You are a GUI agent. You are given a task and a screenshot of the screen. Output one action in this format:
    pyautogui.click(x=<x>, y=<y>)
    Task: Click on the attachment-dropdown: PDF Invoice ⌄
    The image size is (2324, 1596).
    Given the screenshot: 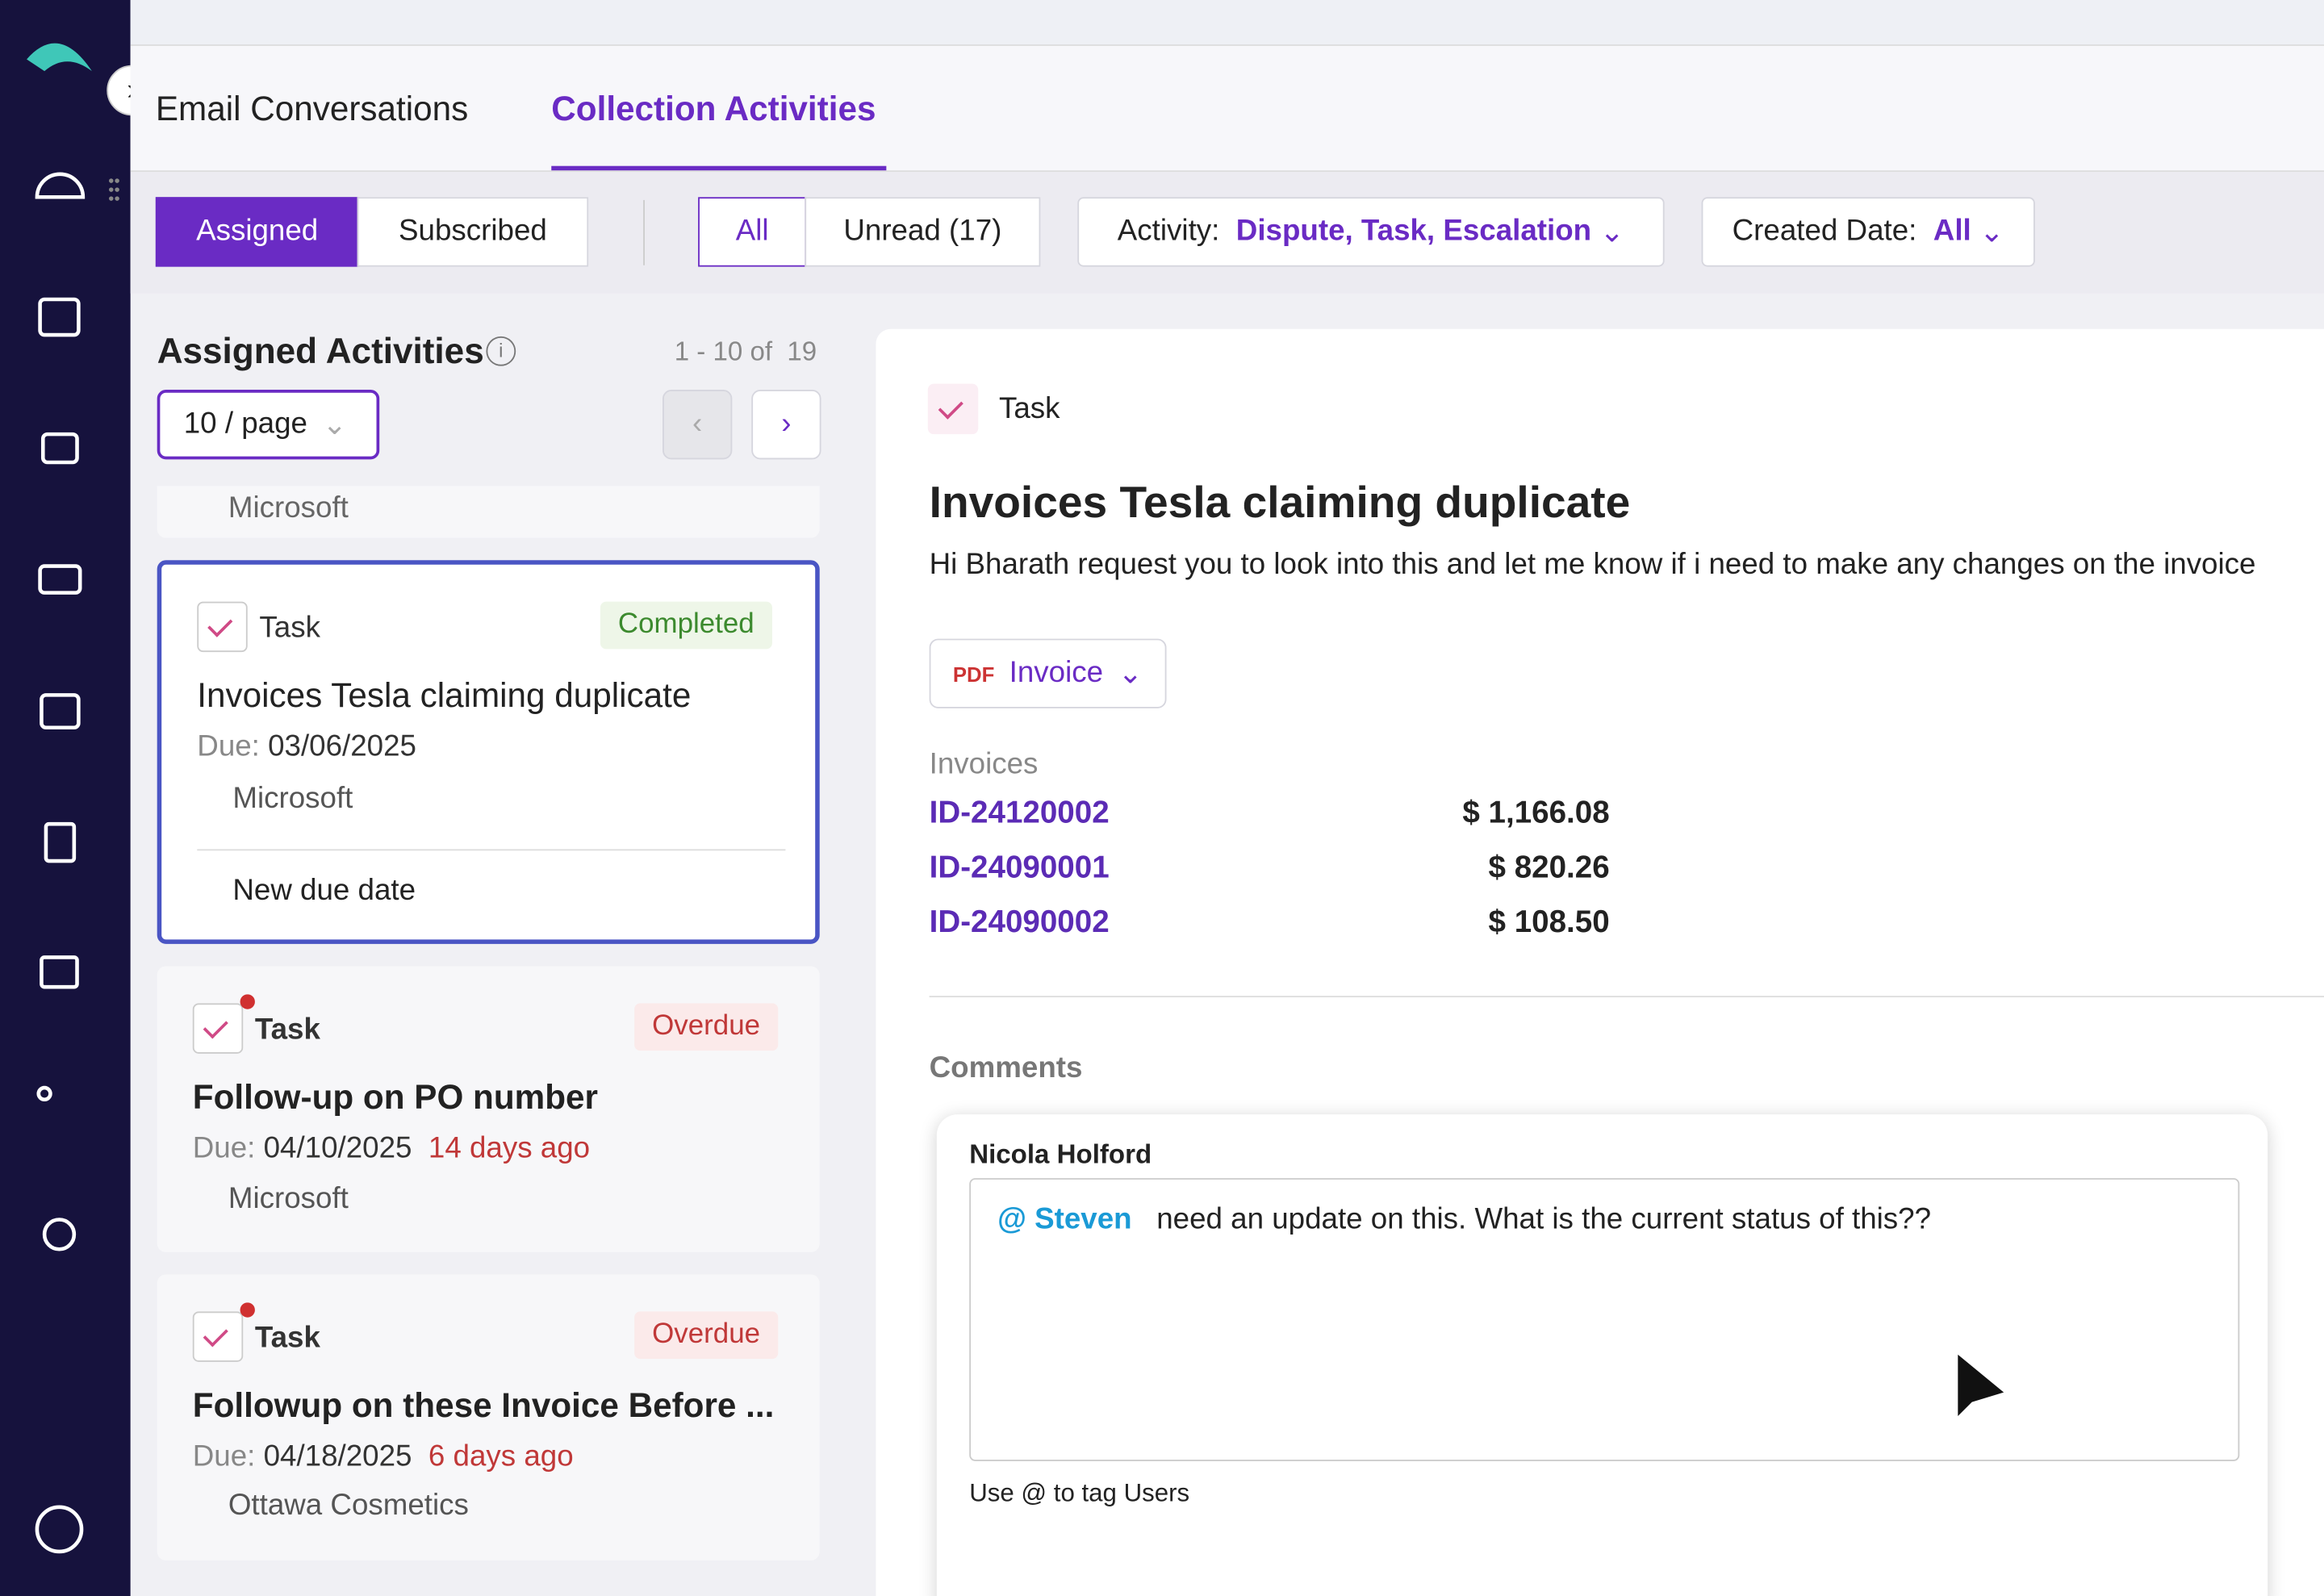 What is the action you would take?
    pyautogui.click(x=1048, y=673)
    